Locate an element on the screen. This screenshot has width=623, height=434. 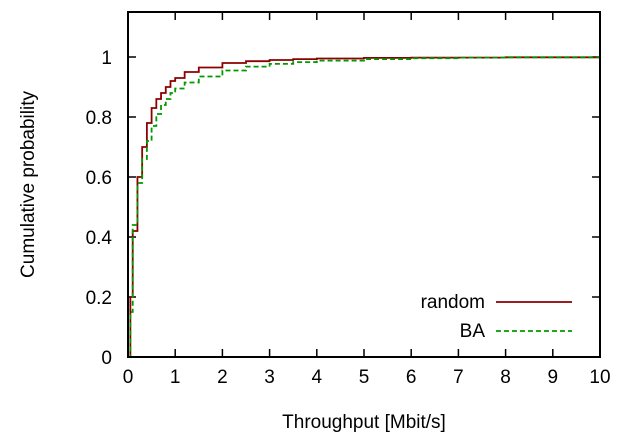
x-tick-label: 0 is located at coordinates (128, 377).